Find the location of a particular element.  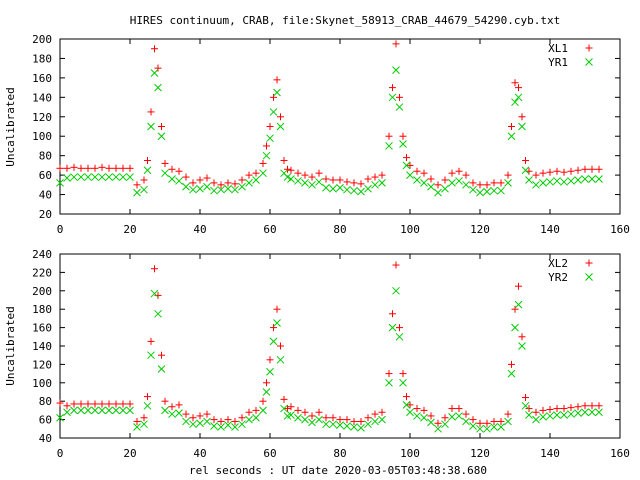

y-tick-label: 120 is located at coordinates (42, 364).